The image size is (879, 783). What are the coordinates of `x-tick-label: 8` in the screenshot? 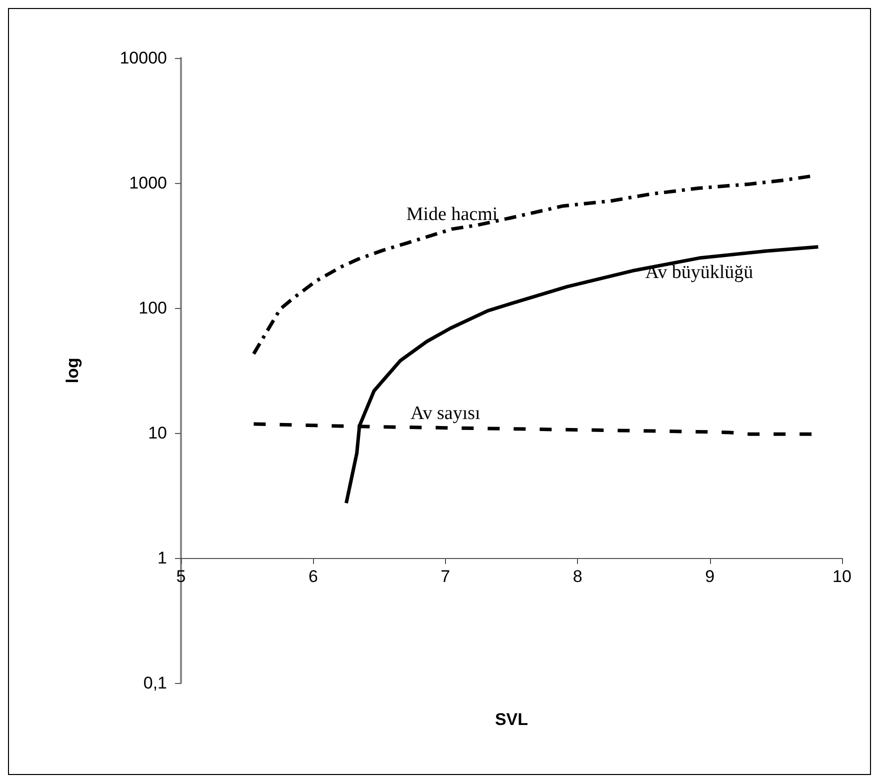 It's located at (577, 576).